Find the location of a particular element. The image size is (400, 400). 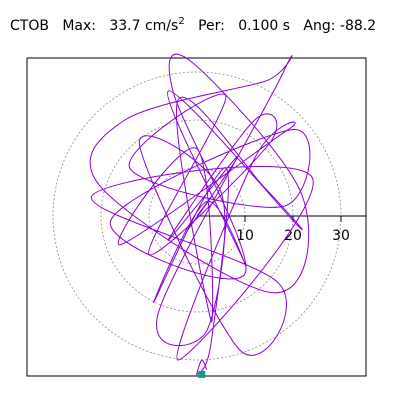

angle-label: Ang: is located at coordinates (319, 26).